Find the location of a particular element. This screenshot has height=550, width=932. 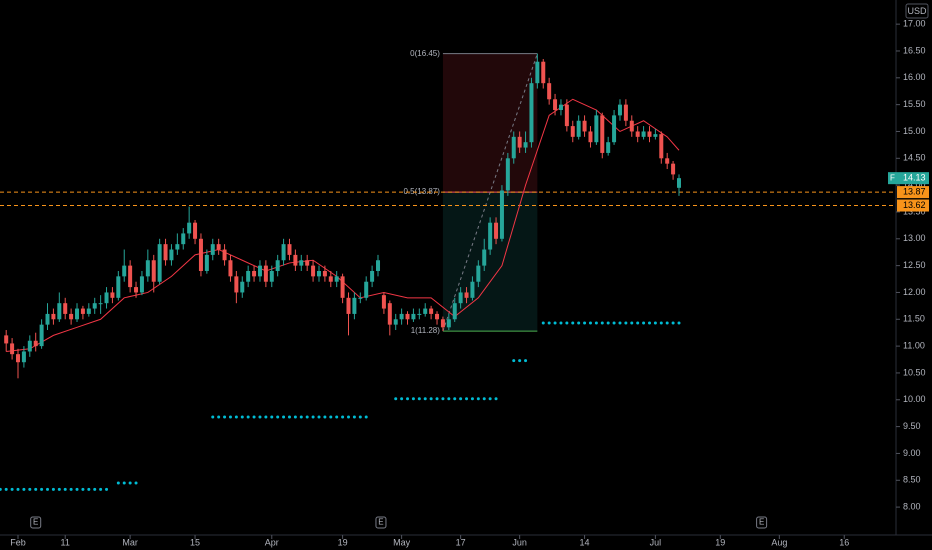

event-label: E is located at coordinates (380, 522).